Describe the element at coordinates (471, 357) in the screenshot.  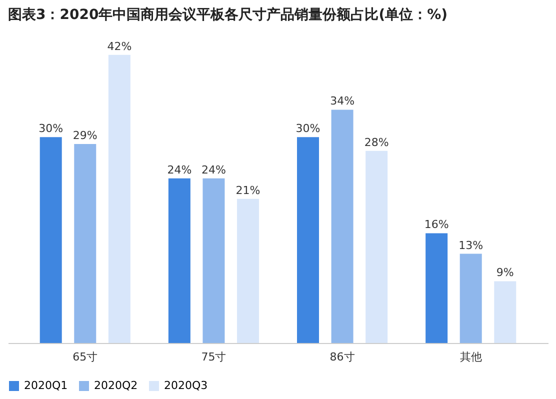
I see `x-tick-label: 其他` at that location.